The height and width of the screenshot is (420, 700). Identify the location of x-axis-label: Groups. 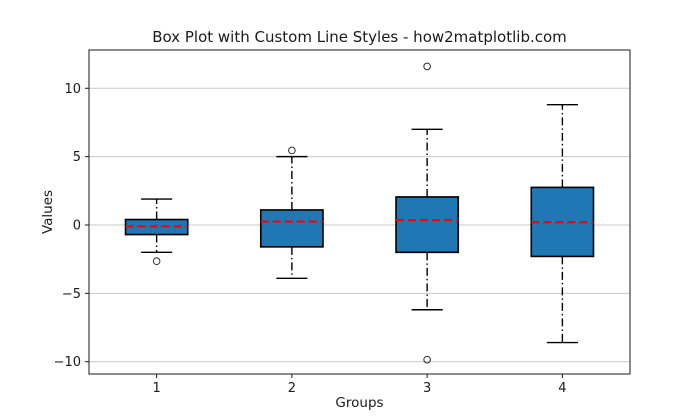
(359, 403).